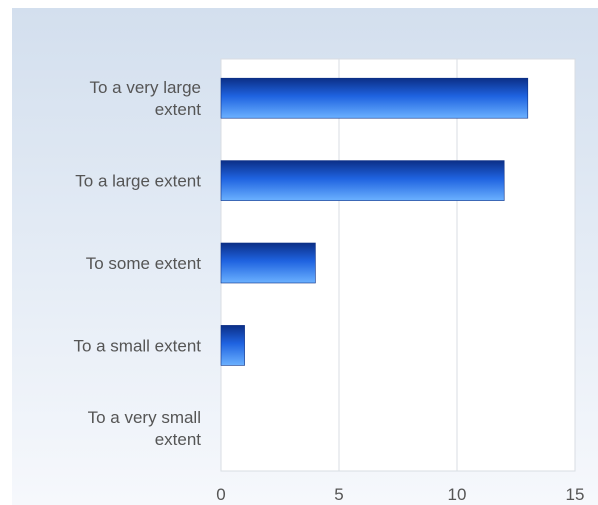 The width and height of the screenshot is (598, 505). Describe the element at coordinates (400, 494) in the screenshot. I see `x-axis-ticks: 0 5 10 15` at that location.